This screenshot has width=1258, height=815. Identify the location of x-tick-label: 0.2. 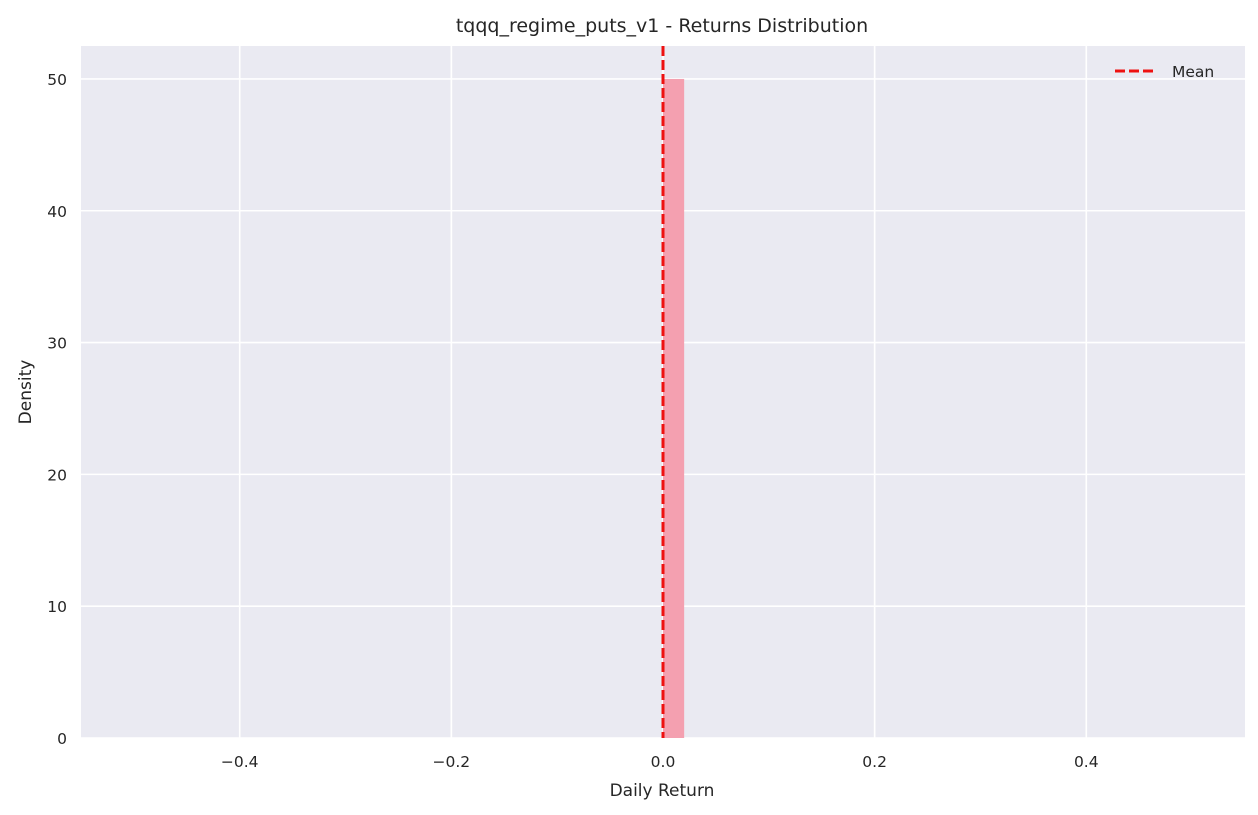
(874, 762).